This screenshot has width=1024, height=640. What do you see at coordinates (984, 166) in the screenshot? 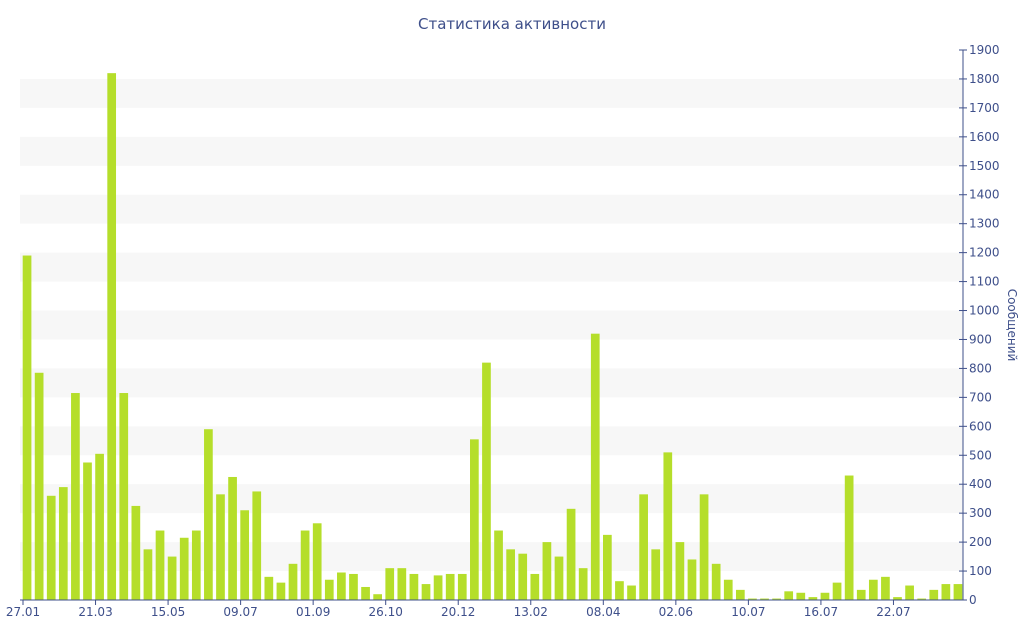
I see `y-tick-label: 1500` at bounding box center [984, 166].